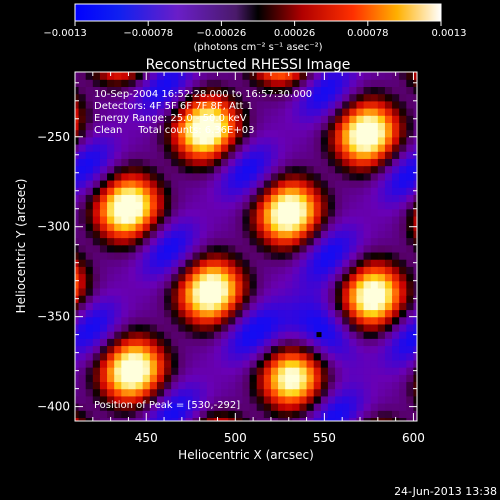  I want to click on x-tick-label: 600, so click(413, 438).